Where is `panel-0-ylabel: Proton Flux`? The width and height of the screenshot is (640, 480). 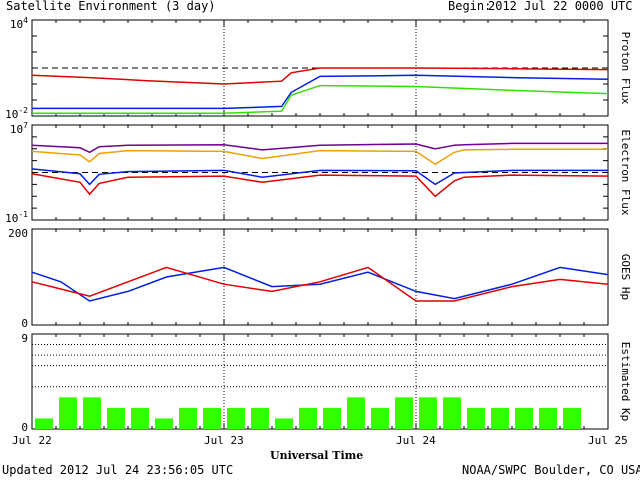 panel-0-ylabel: Proton Flux is located at coordinates (625, 68).